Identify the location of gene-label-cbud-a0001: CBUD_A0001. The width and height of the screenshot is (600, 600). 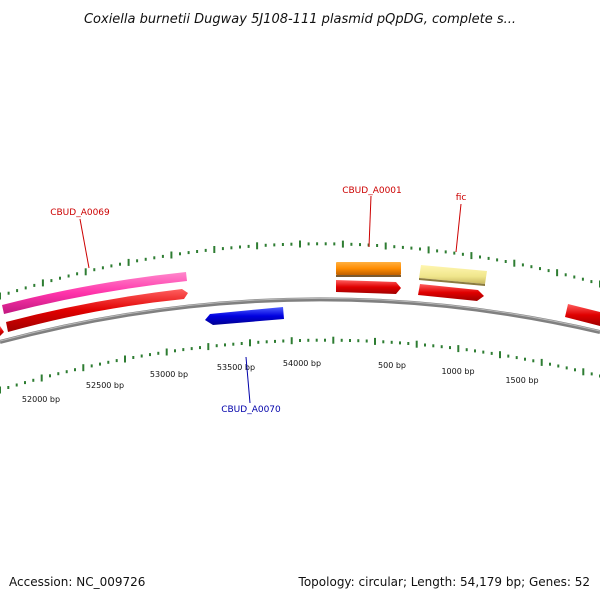
(372, 191).